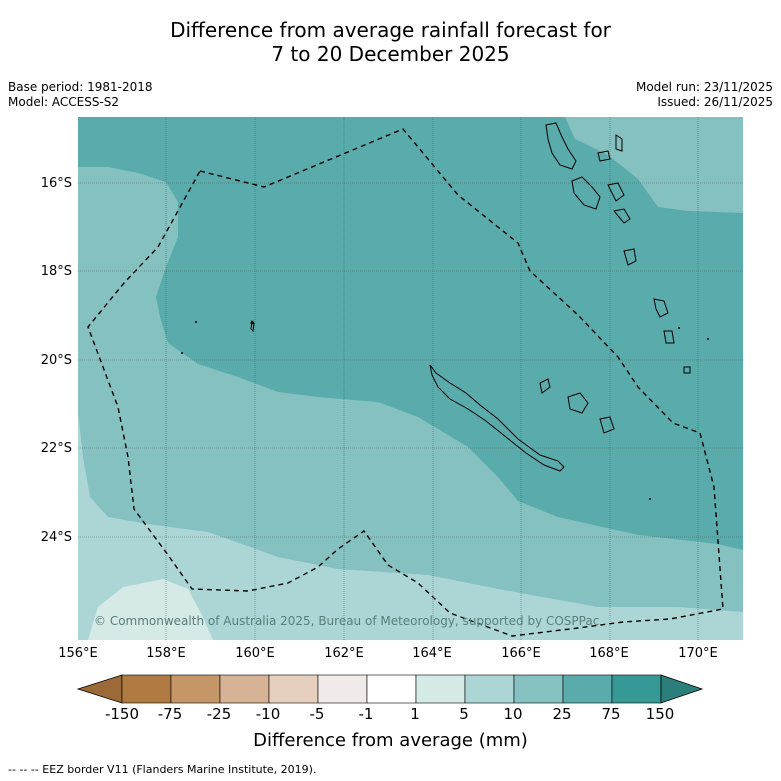 The width and height of the screenshot is (781, 781). I want to click on title-line-2: 7 to 20 December 2025, so click(390, 54).